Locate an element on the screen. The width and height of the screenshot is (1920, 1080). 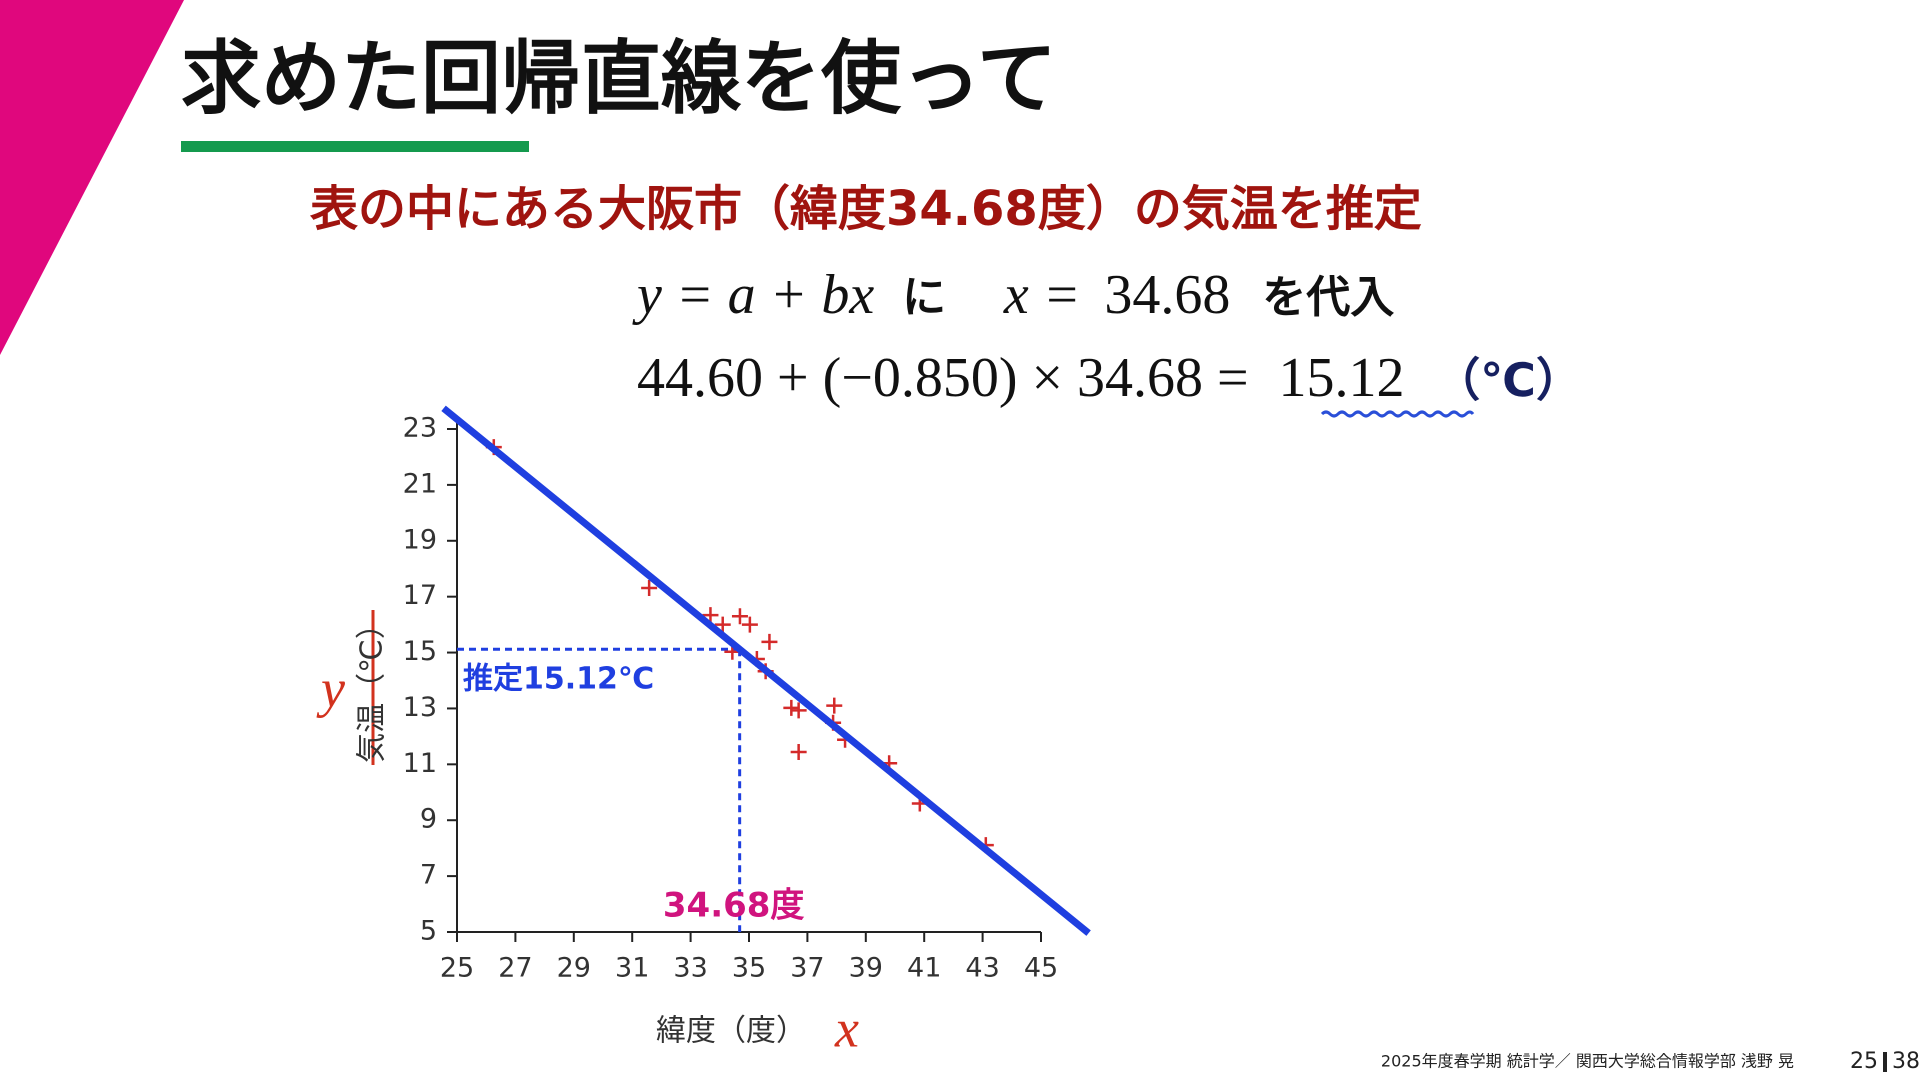
x-tick-label: 29 is located at coordinates (574, 968).